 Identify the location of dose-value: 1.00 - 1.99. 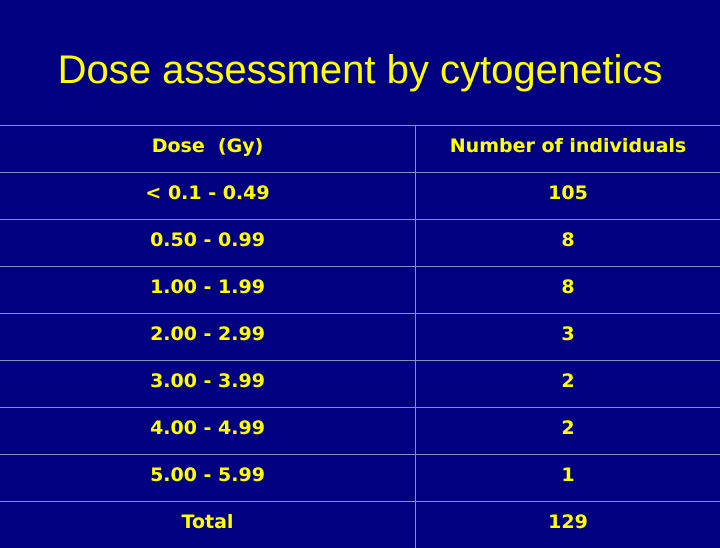
(207, 287).